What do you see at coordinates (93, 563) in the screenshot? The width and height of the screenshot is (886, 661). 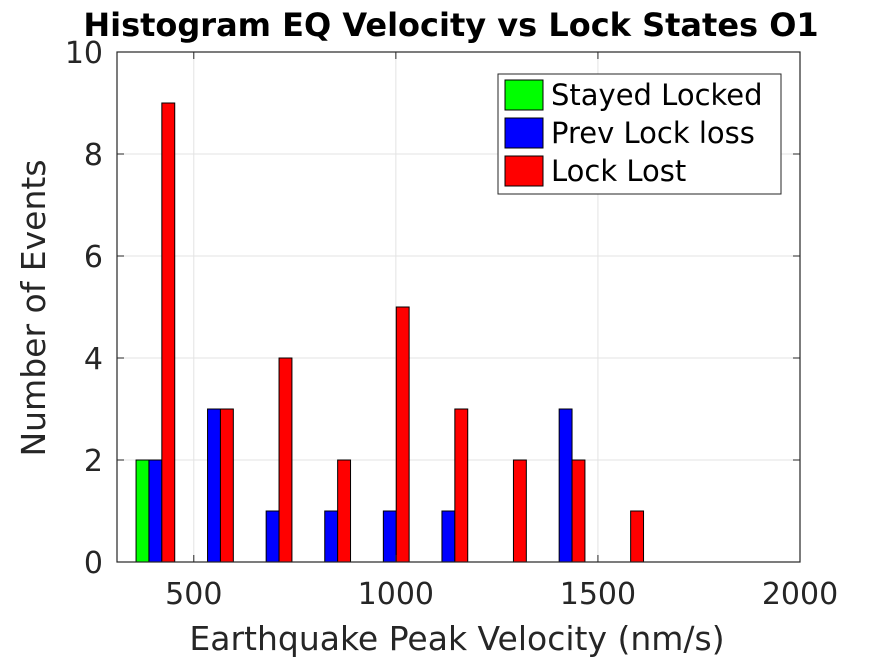 I see `y-tick-label: 0` at bounding box center [93, 563].